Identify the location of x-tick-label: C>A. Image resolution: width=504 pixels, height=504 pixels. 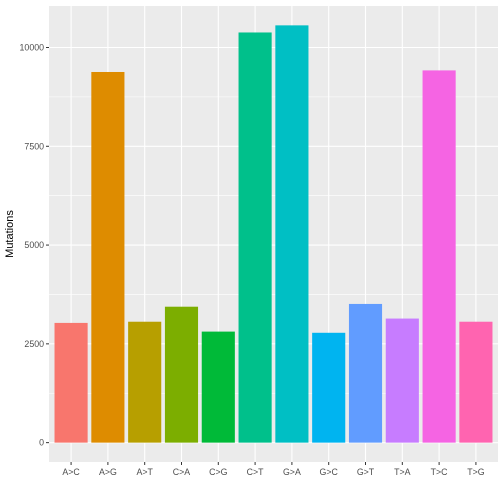
(181, 472).